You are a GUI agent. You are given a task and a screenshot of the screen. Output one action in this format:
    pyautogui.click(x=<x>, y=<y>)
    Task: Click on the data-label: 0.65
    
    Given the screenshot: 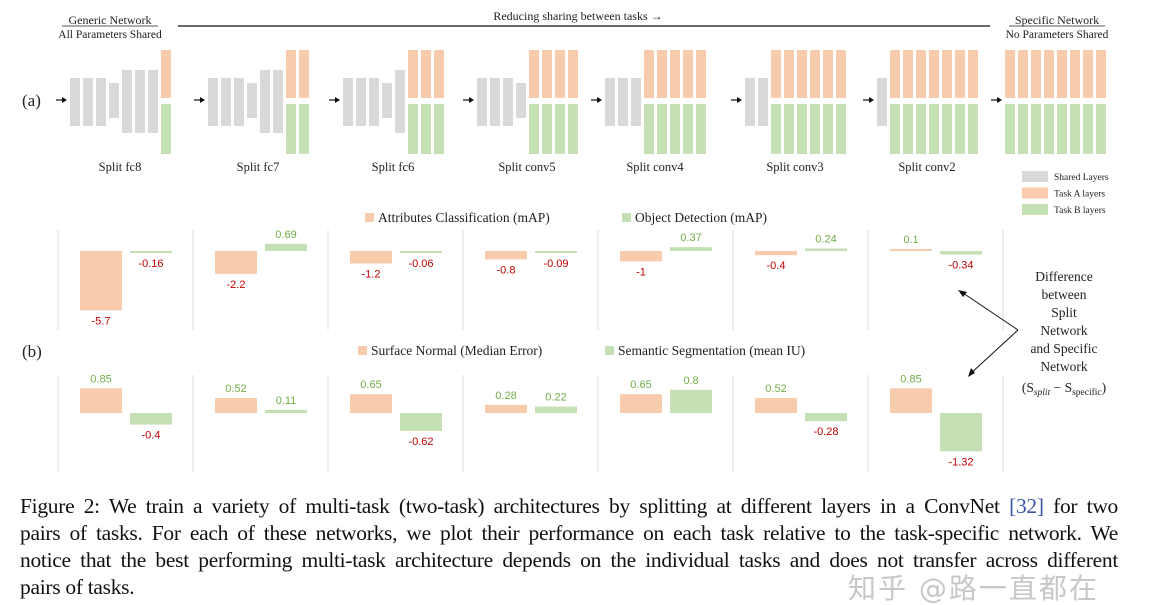 What is the action you would take?
    pyautogui.click(x=370, y=385)
    